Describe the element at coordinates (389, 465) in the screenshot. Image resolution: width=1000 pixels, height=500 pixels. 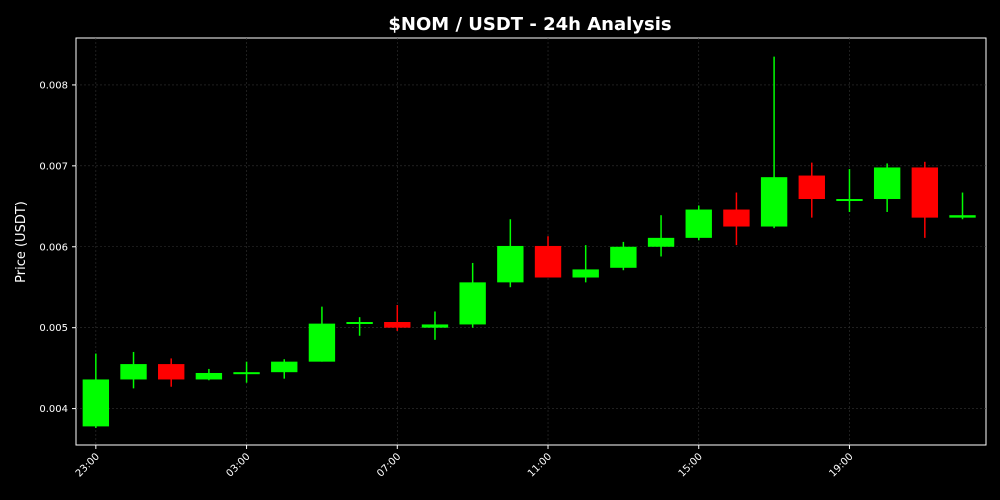
I see `x-tick-label: 07:00` at that location.